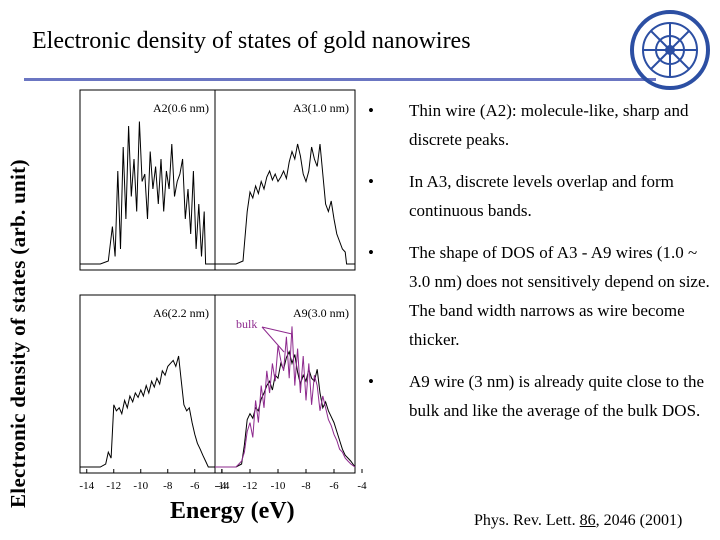  I want to click on x-axis-label: Energy (eV), so click(232, 511).